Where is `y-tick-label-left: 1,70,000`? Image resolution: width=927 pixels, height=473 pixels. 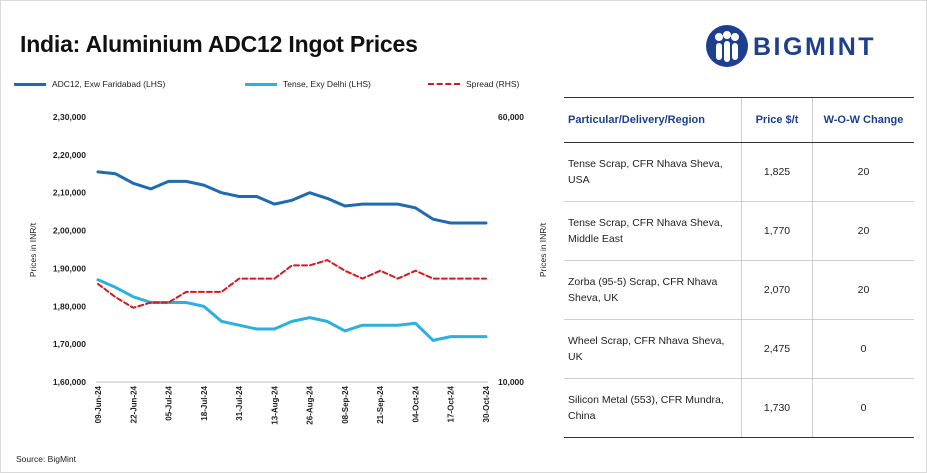
y-tick-label-left: 1,70,000 is located at coordinates (69, 344).